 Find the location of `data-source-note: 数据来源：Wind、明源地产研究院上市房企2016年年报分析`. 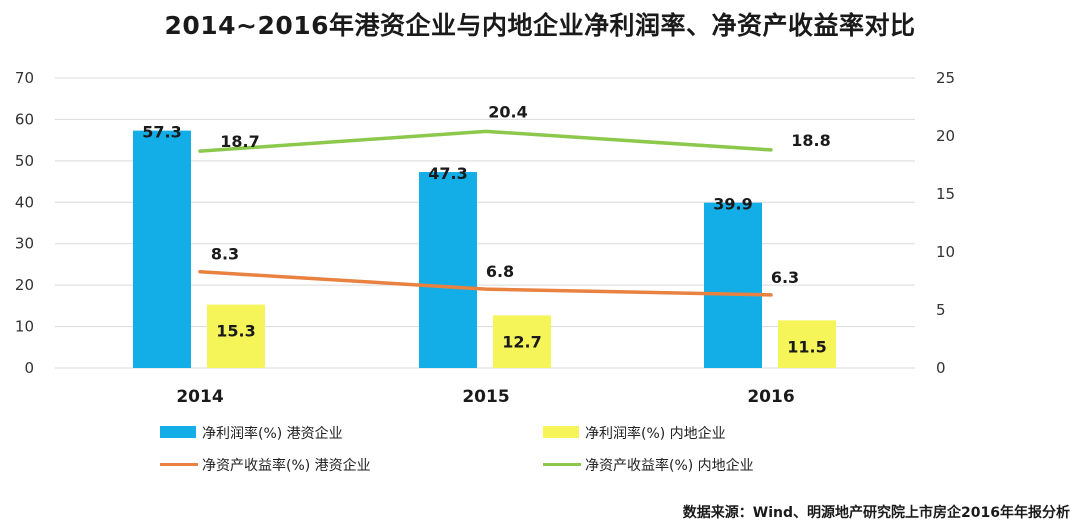

data-source-note: 数据来源：Wind、明源地产研究院上市房企2016年年报分析 is located at coordinates (876, 513).